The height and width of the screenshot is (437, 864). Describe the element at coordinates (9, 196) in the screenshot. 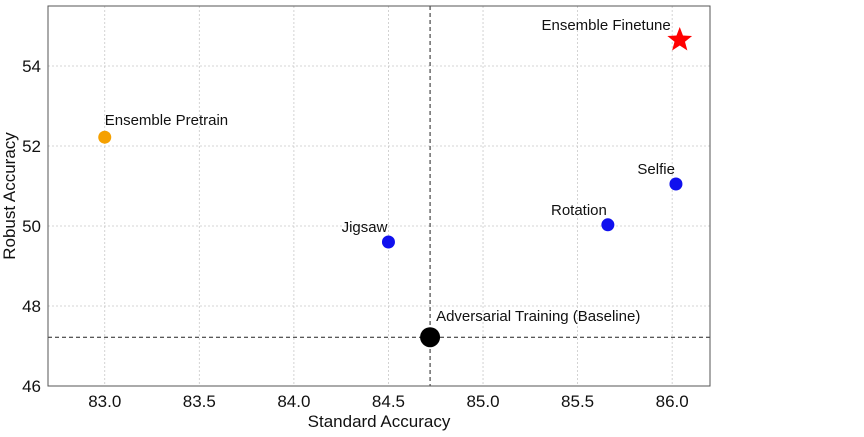

I see `y-axis-title: Robust Accuracy` at that location.